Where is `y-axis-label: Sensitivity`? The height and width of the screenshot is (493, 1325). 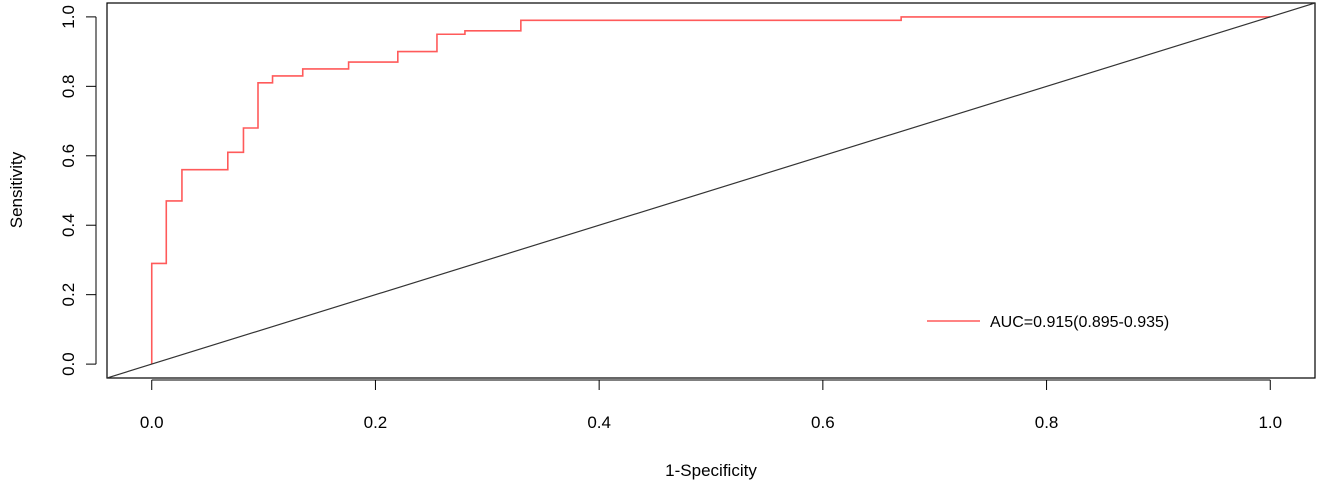 y-axis-label: Sensitivity is located at coordinates (16, 189).